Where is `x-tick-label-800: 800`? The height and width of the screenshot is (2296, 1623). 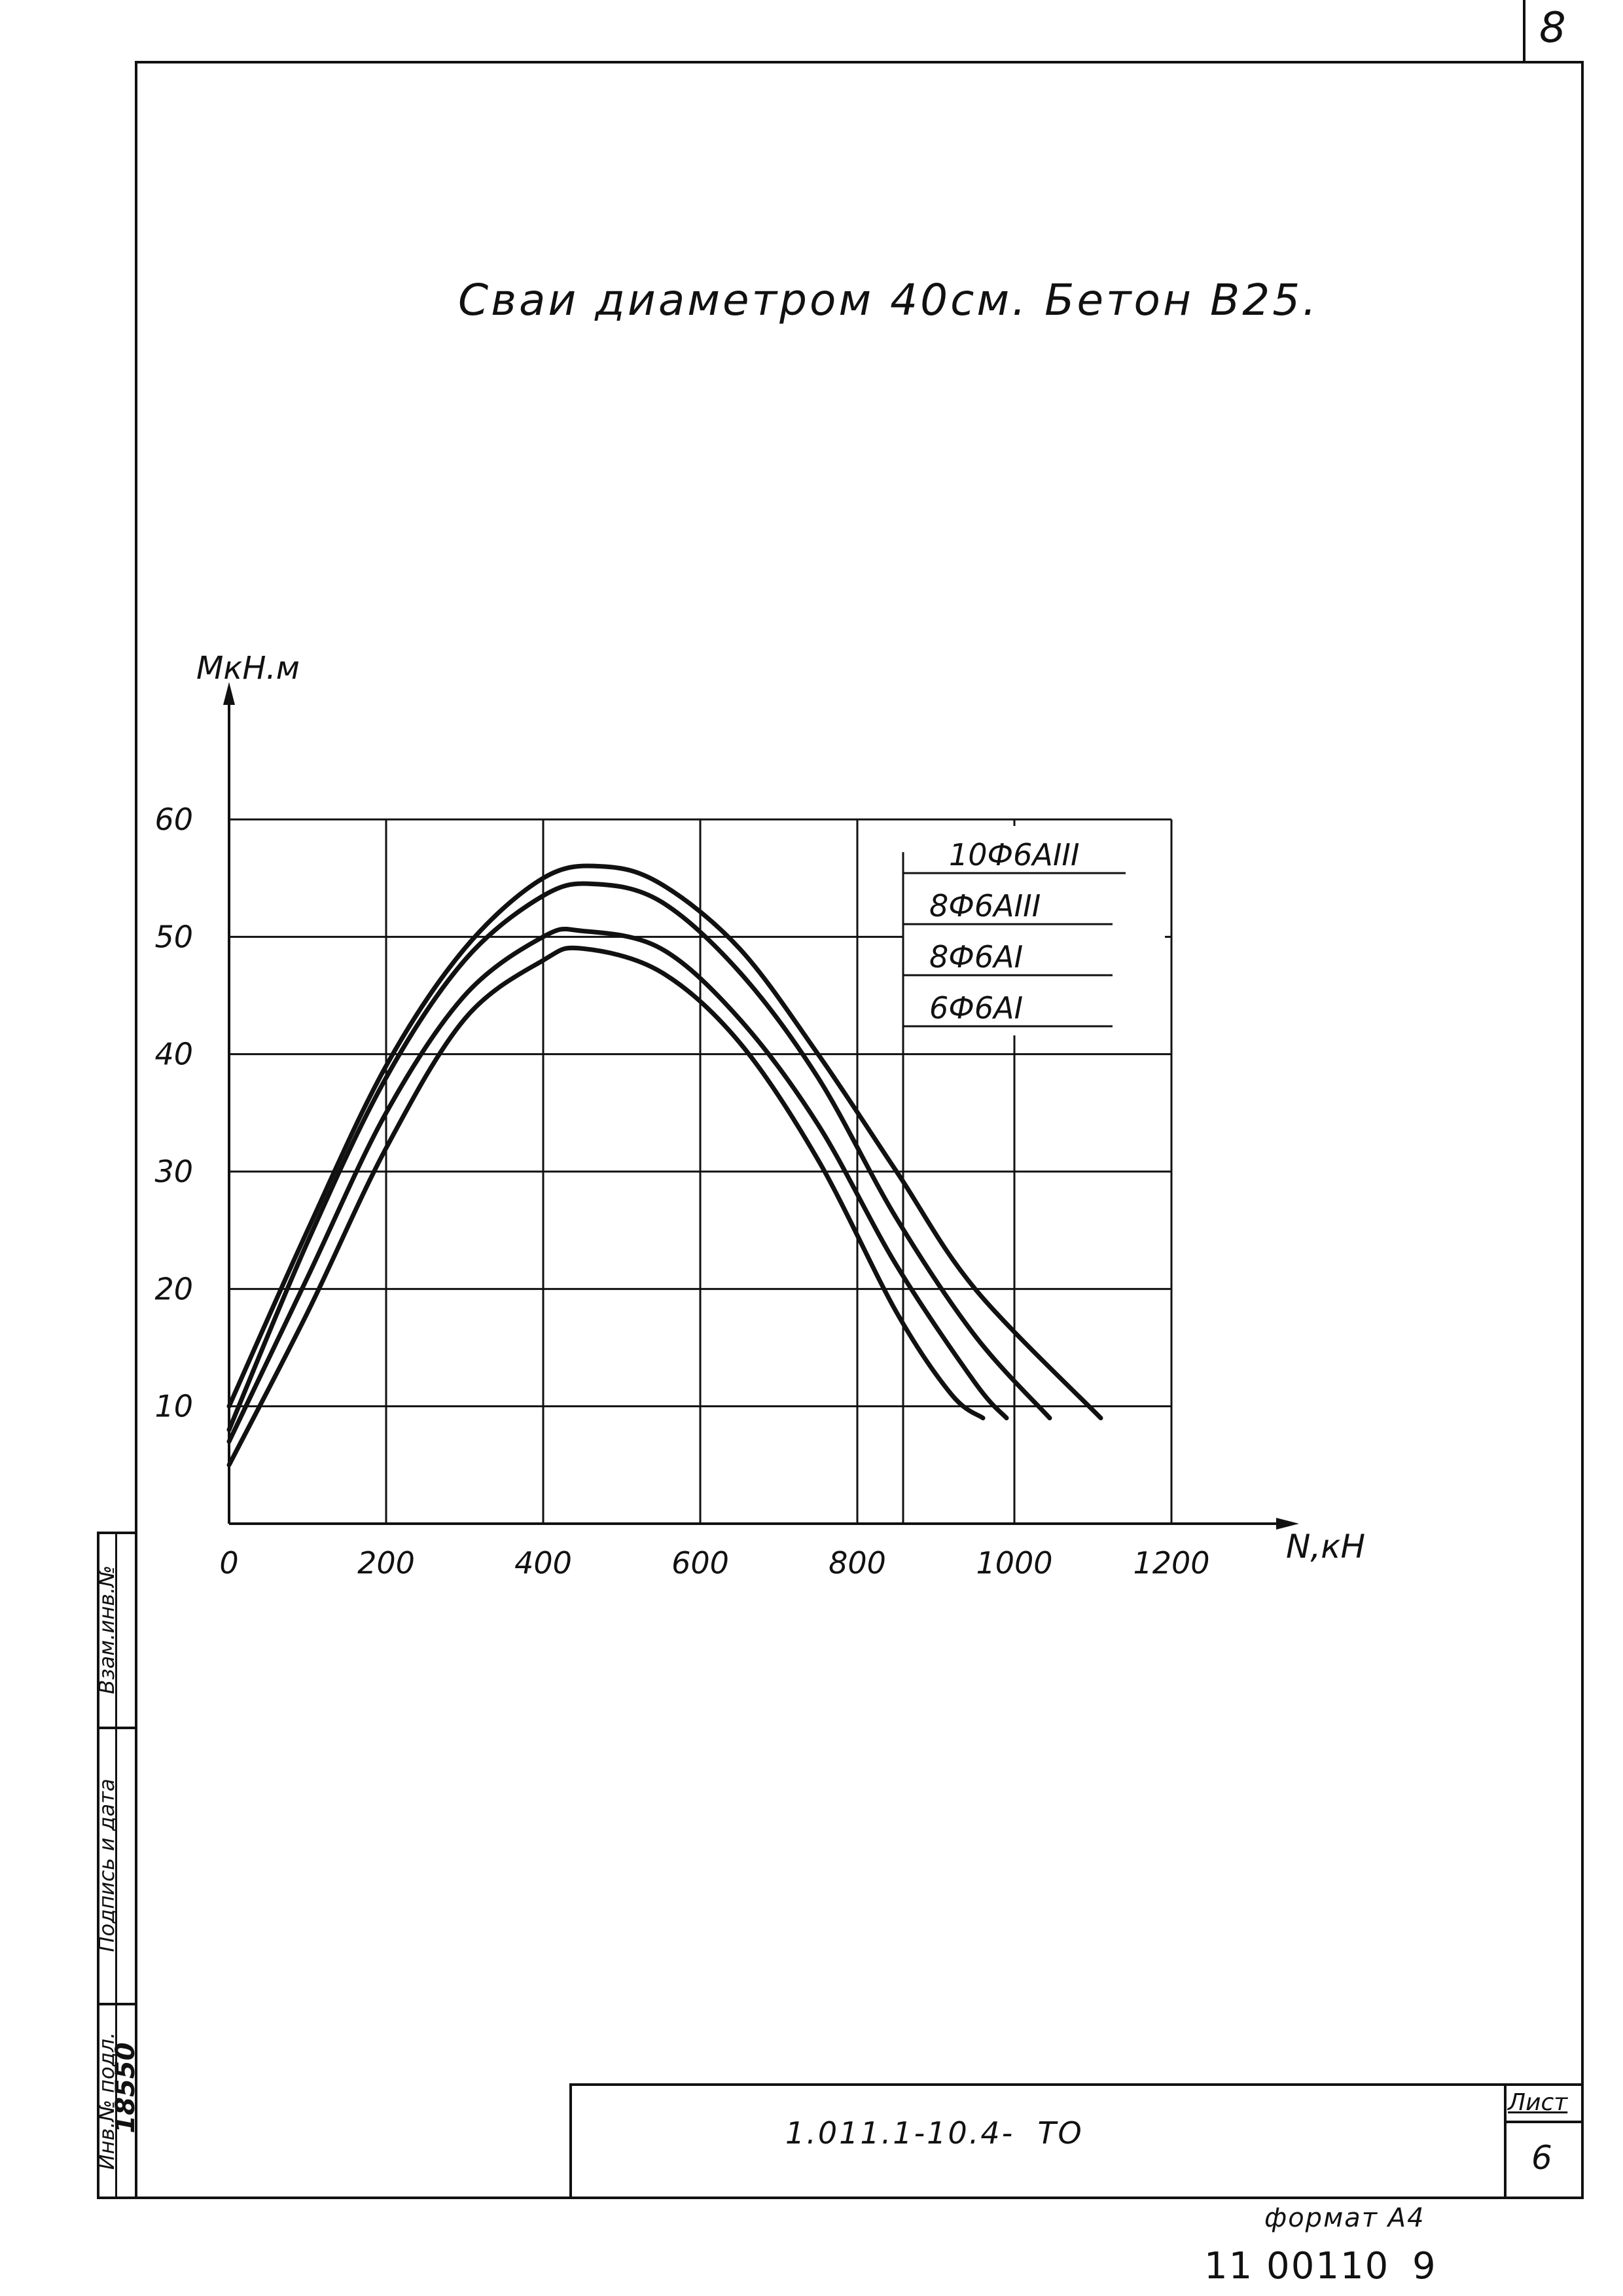 x-tick-label-800: 800 is located at coordinates (857, 1563).